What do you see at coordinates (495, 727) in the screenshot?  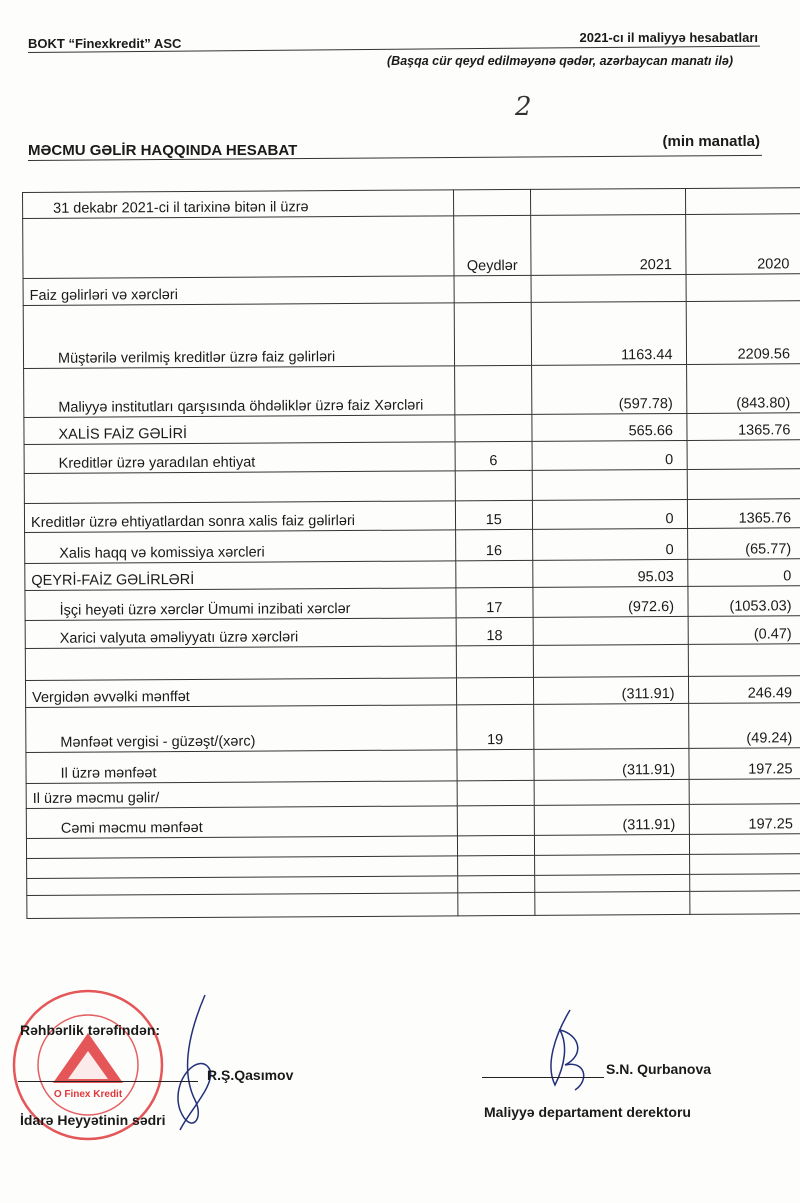 I see `row-note: 19` at bounding box center [495, 727].